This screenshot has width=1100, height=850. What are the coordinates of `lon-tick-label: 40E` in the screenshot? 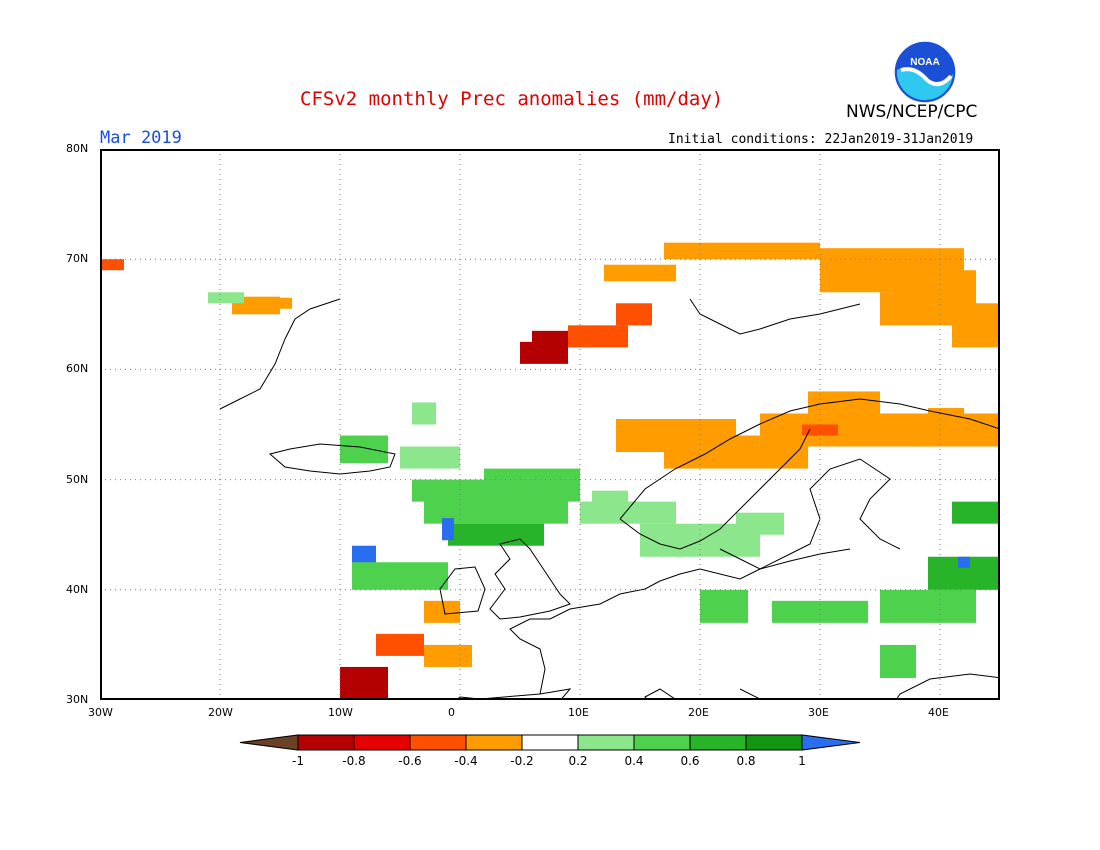 It's located at (938, 712).